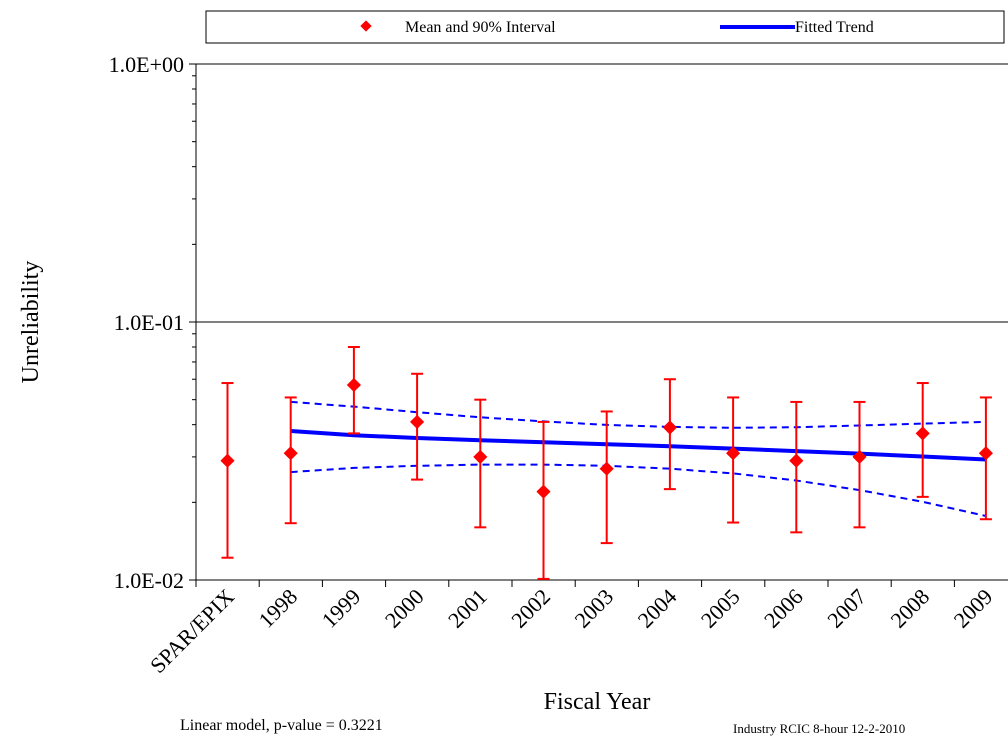  I want to click on trend-line, so click(638, 445).